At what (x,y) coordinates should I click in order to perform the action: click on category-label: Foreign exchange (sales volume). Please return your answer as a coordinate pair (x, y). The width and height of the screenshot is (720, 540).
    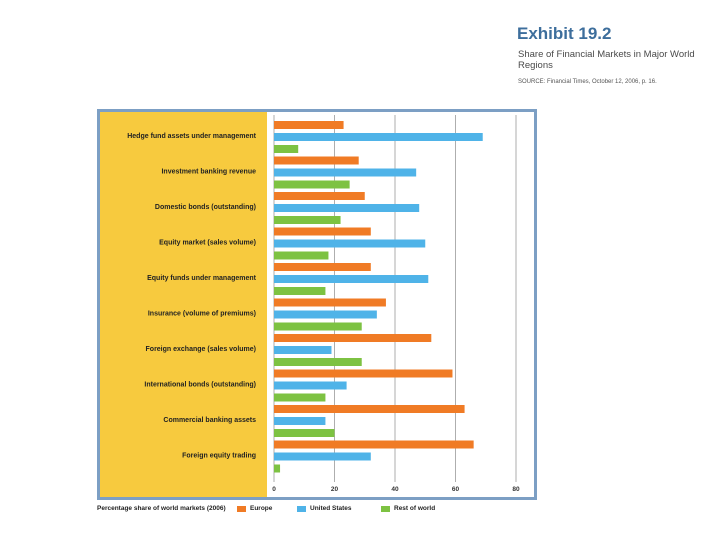
    Looking at the image, I should click on (201, 349).